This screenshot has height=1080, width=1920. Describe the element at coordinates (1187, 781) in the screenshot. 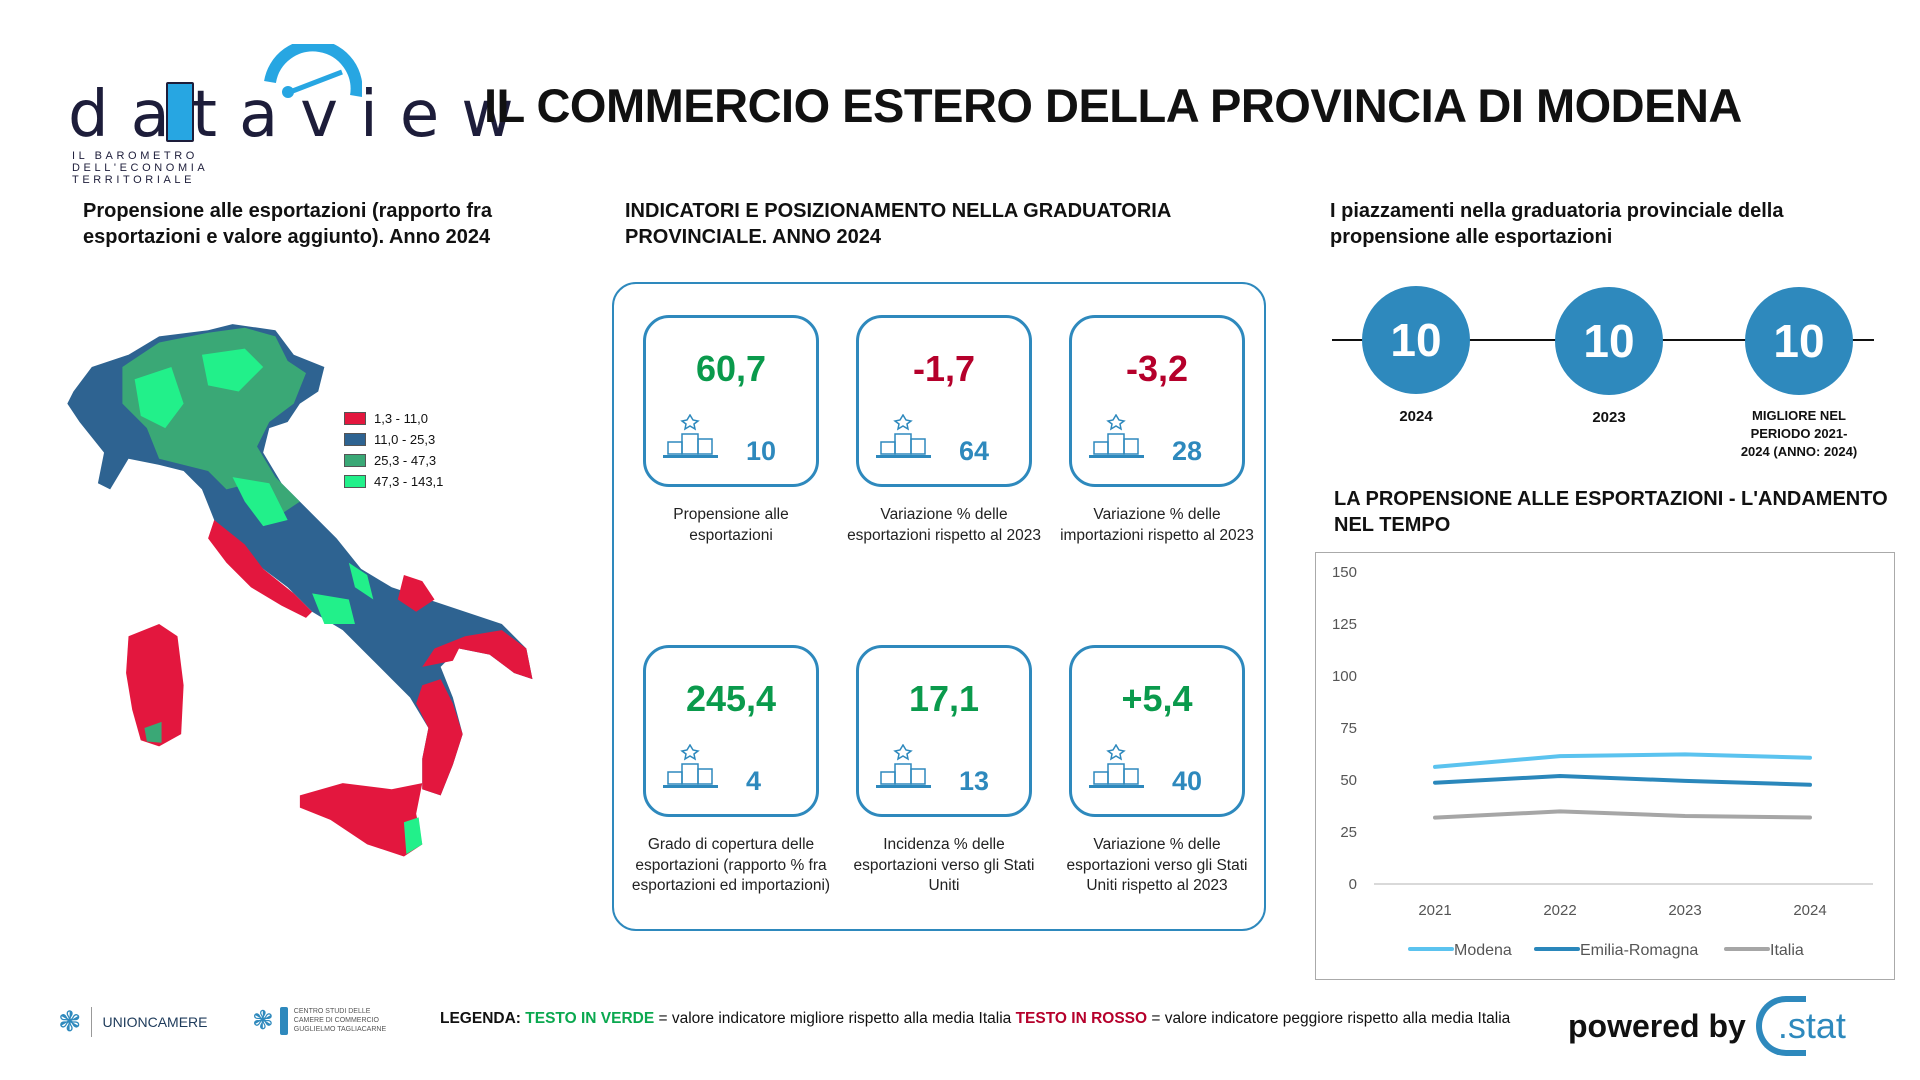

I see `indicator-rank: 40` at that location.